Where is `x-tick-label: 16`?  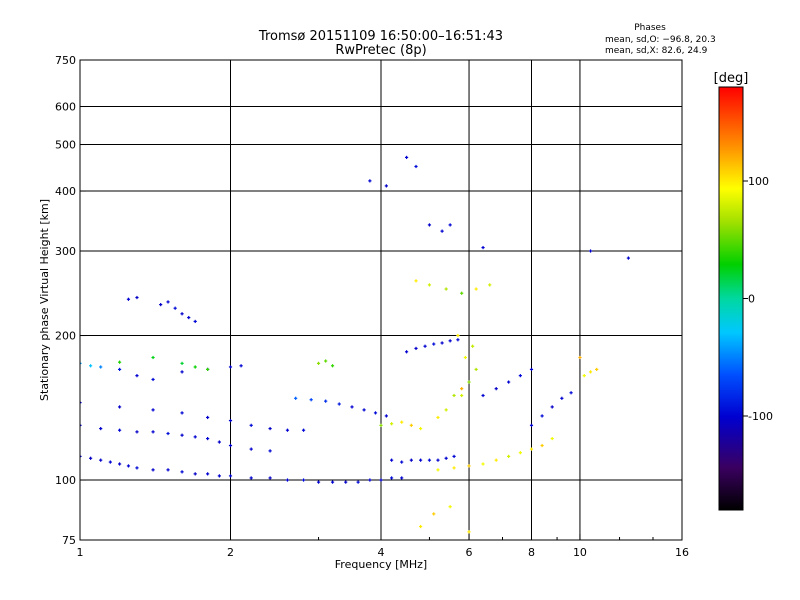
x-tick-label: 16 is located at coordinates (682, 552).